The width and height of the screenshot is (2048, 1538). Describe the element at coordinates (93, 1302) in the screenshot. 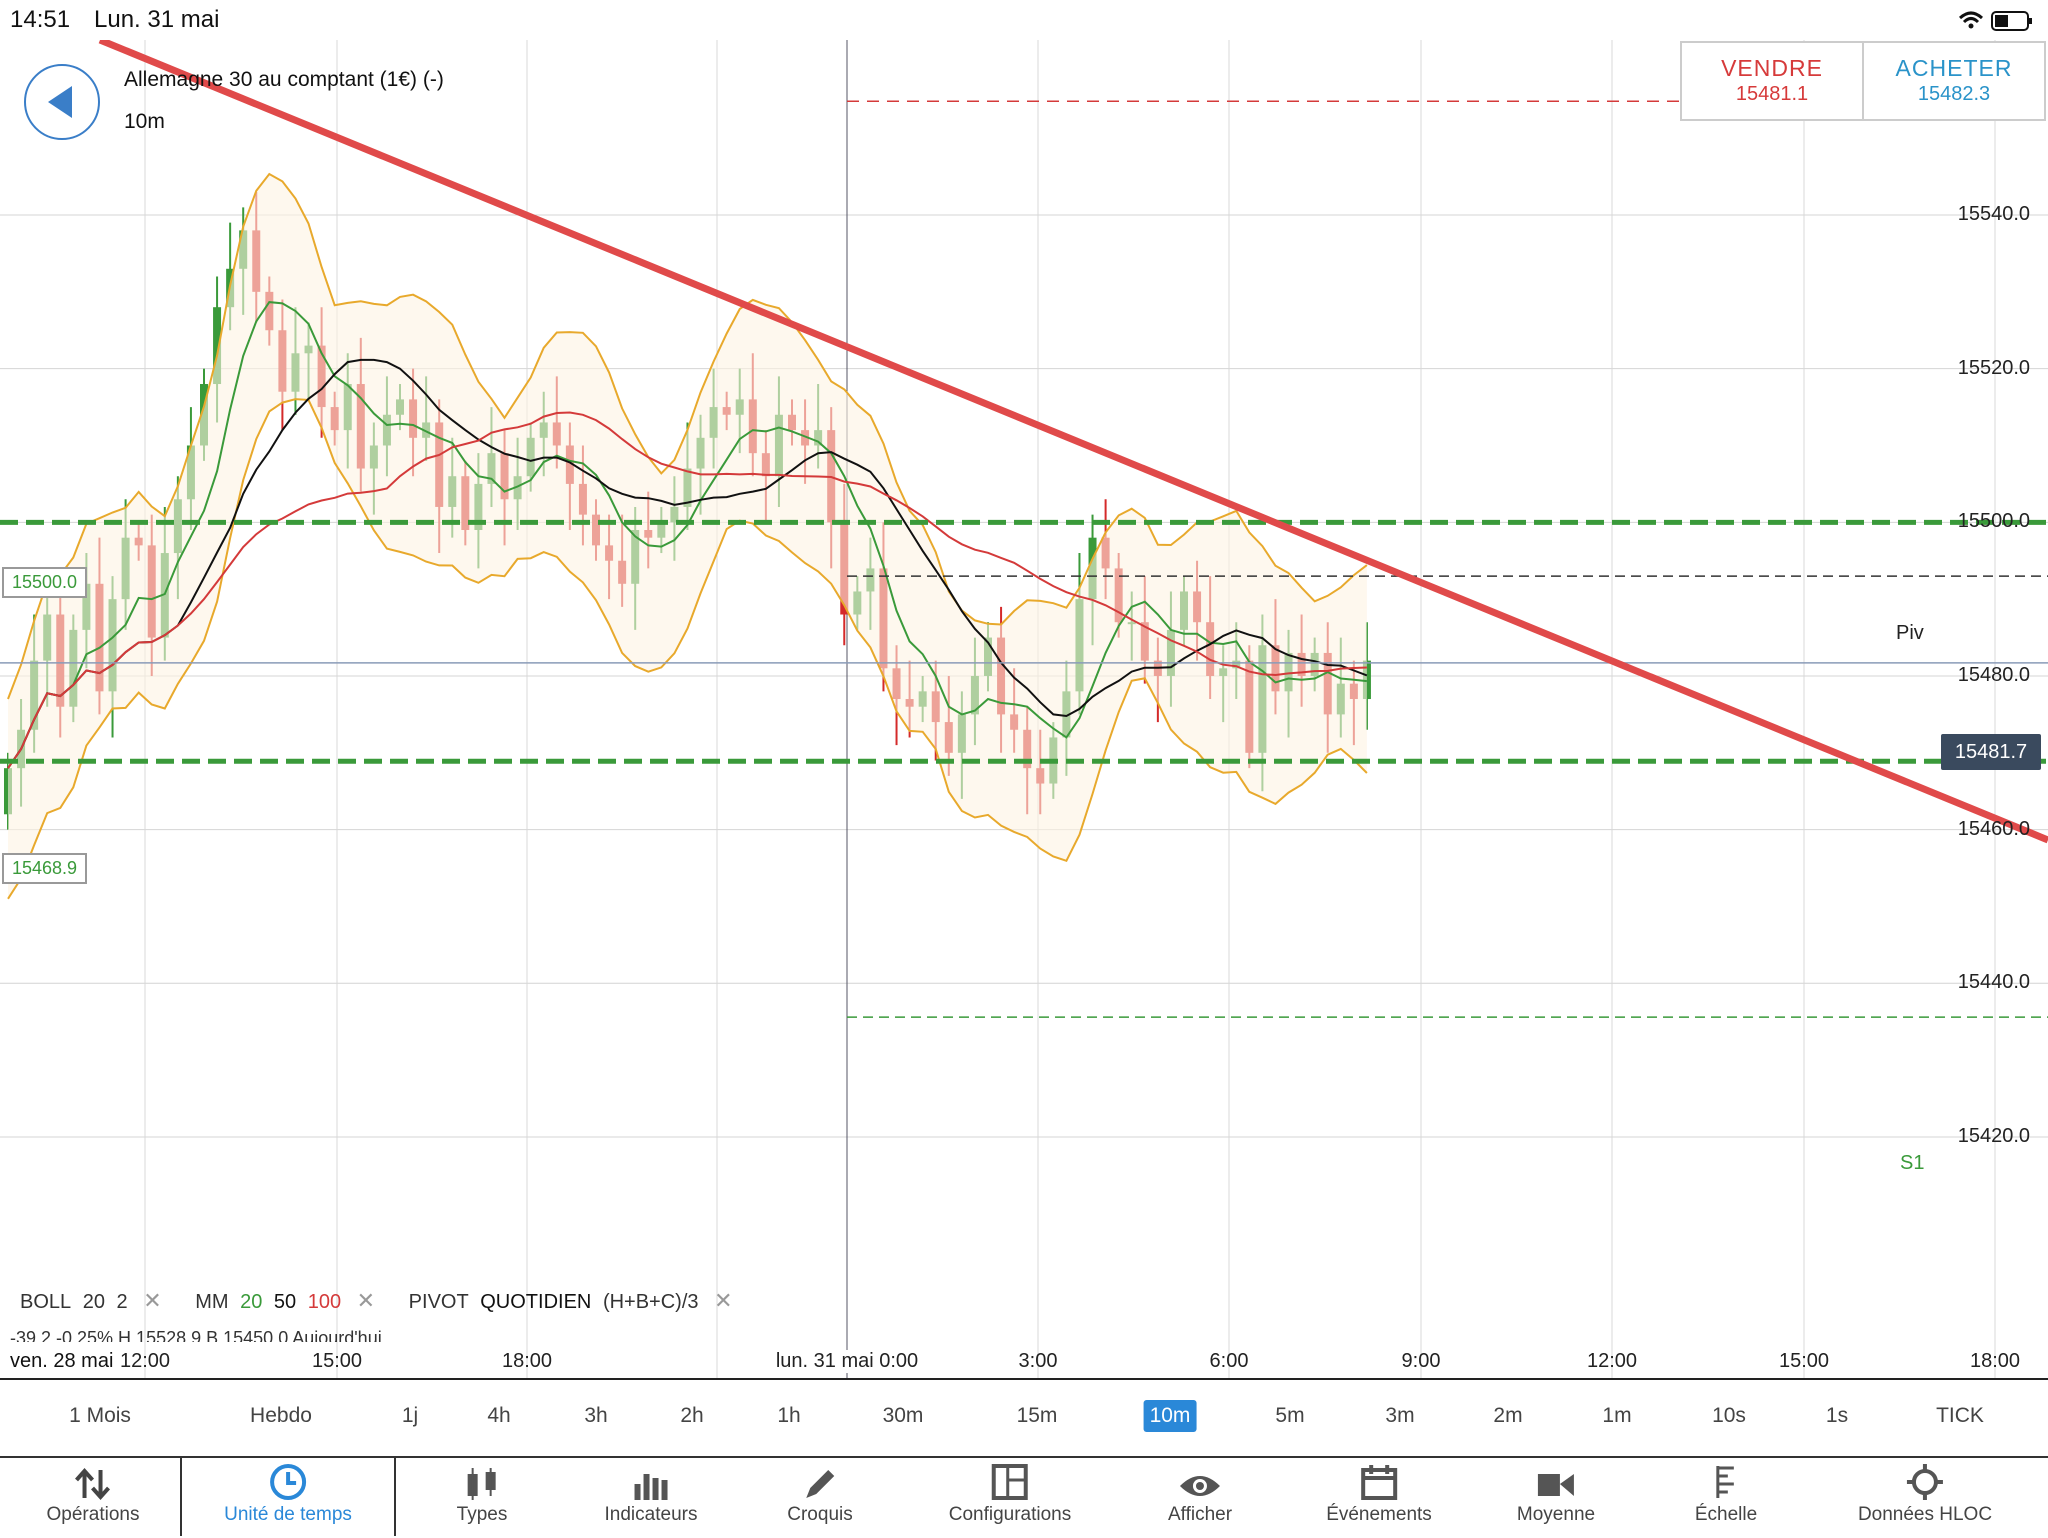

I see `boll-period: 20` at that location.